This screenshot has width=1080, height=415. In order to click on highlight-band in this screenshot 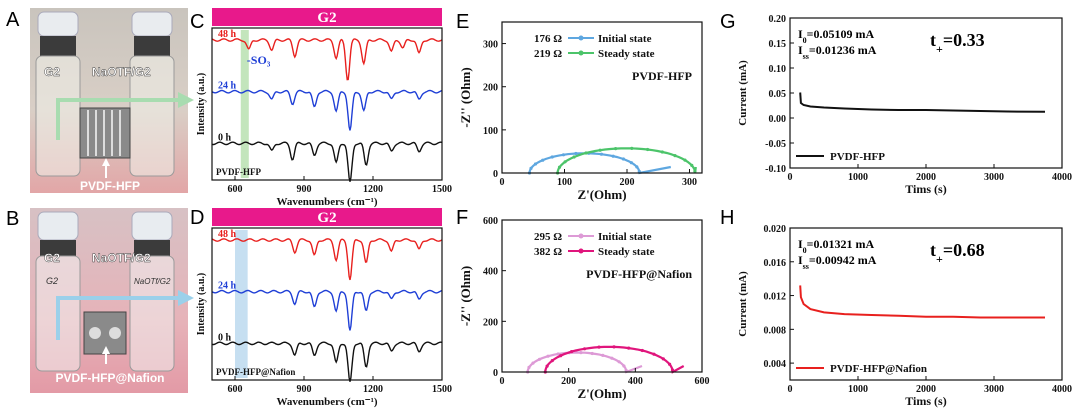, I will do `click(241, 304)`.